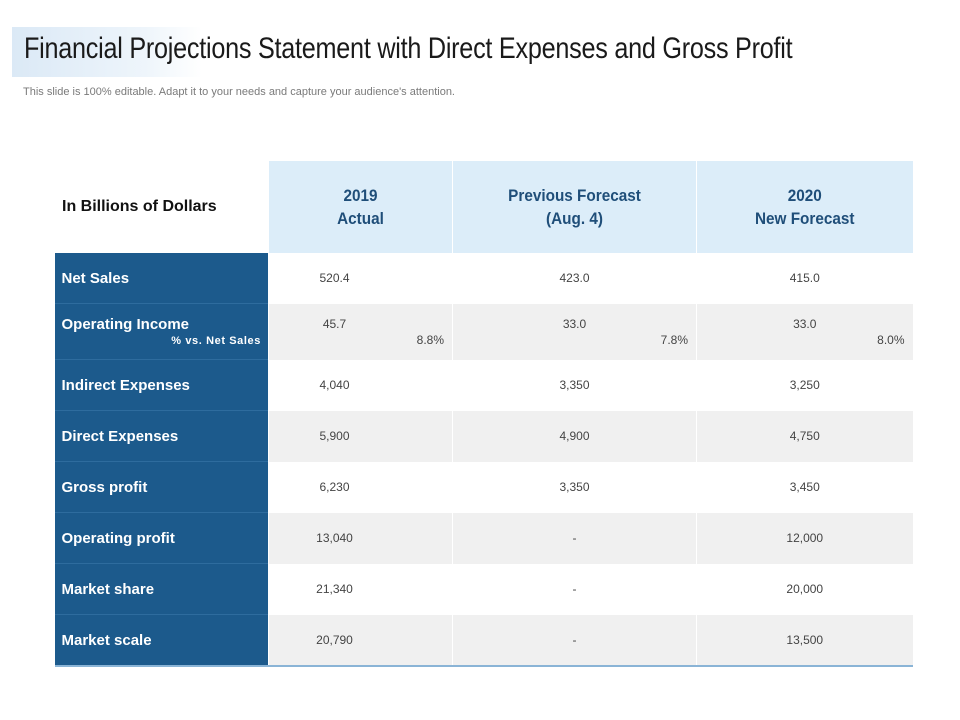  What do you see at coordinates (804, 207) in the screenshot?
I see `header-2020-new-forecast: 2020 New Forecast` at bounding box center [804, 207].